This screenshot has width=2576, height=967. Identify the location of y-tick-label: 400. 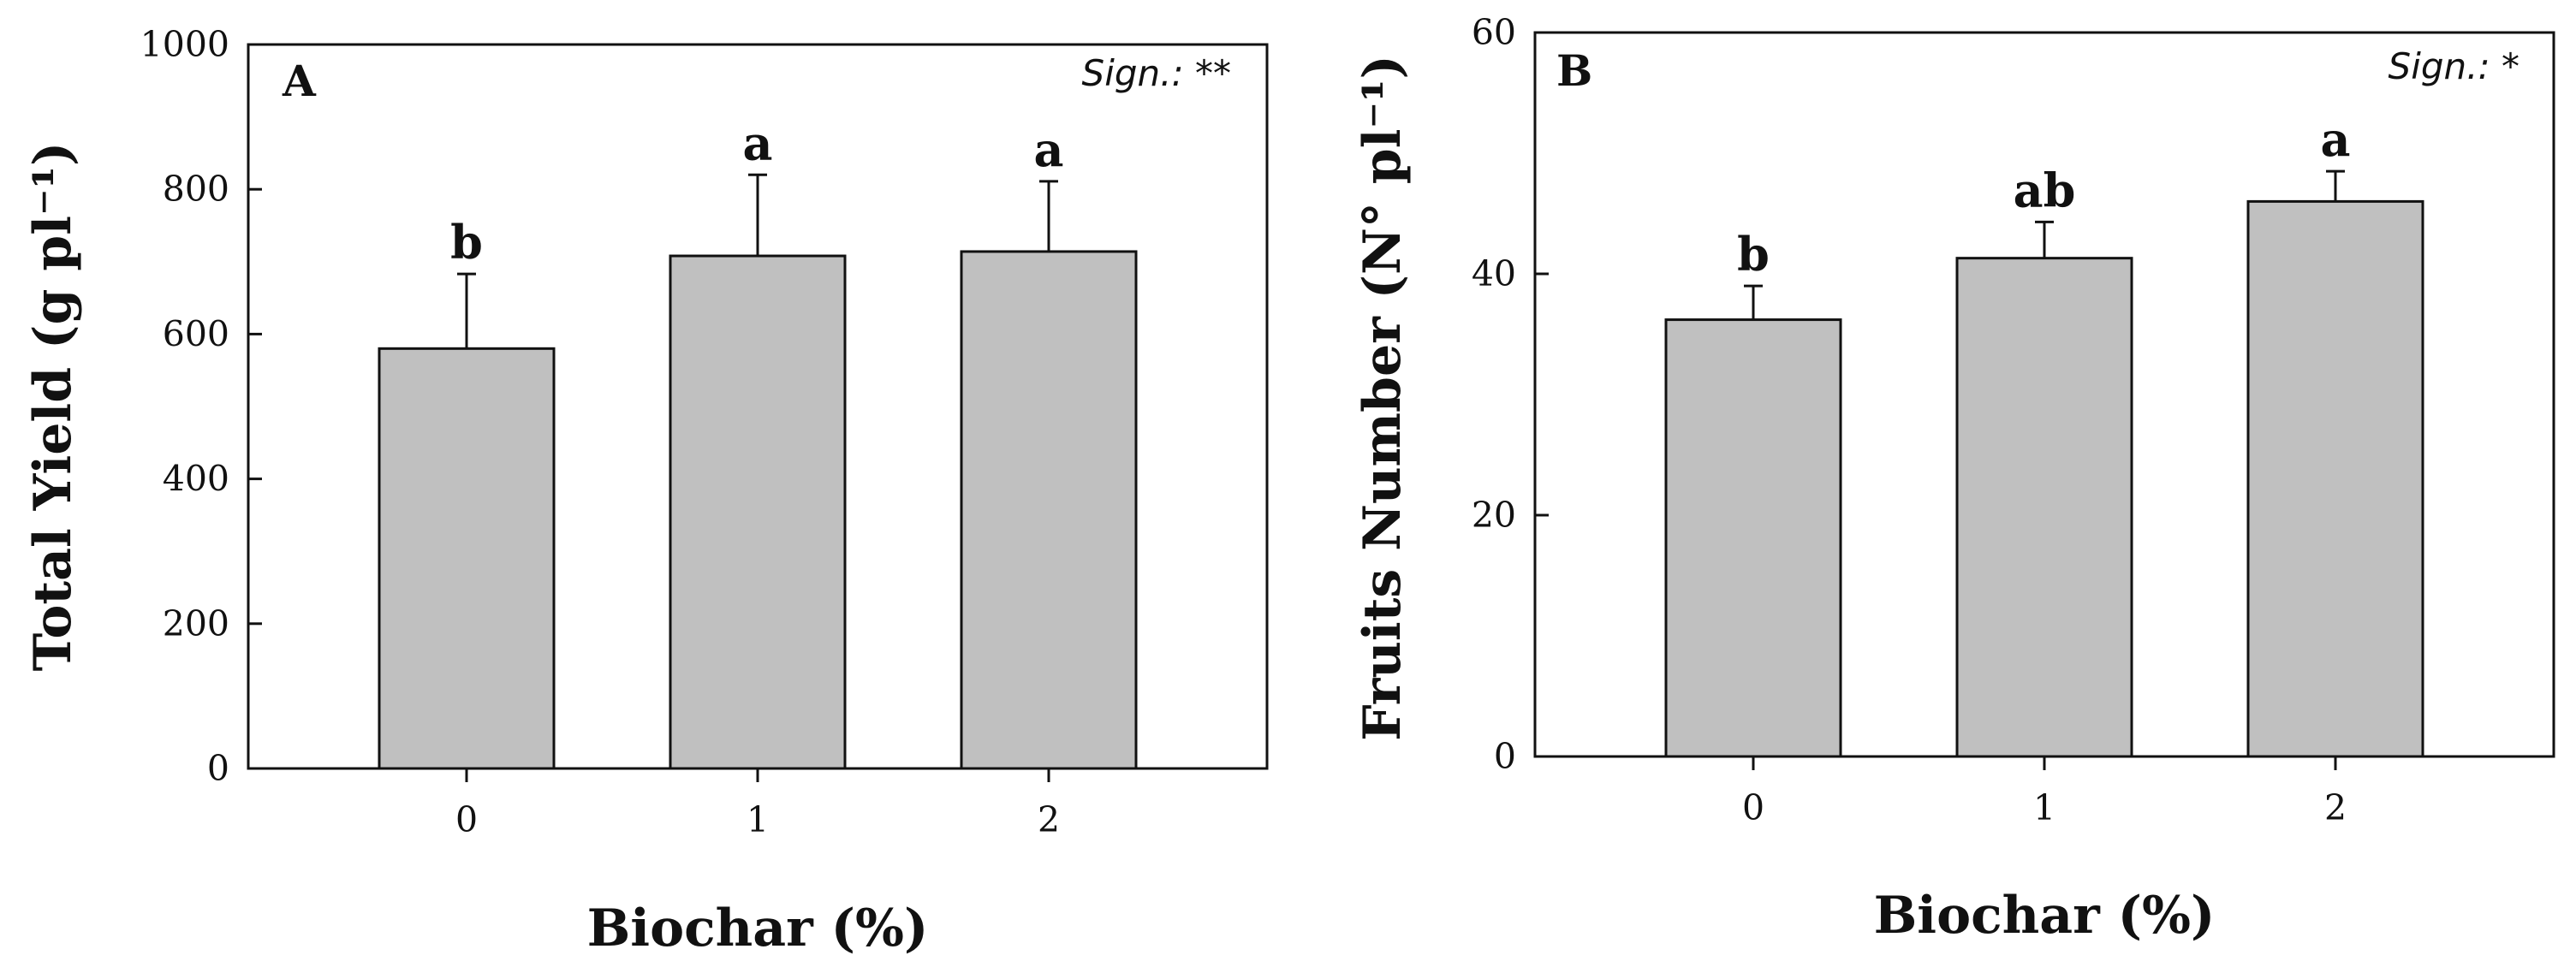
(196, 479).